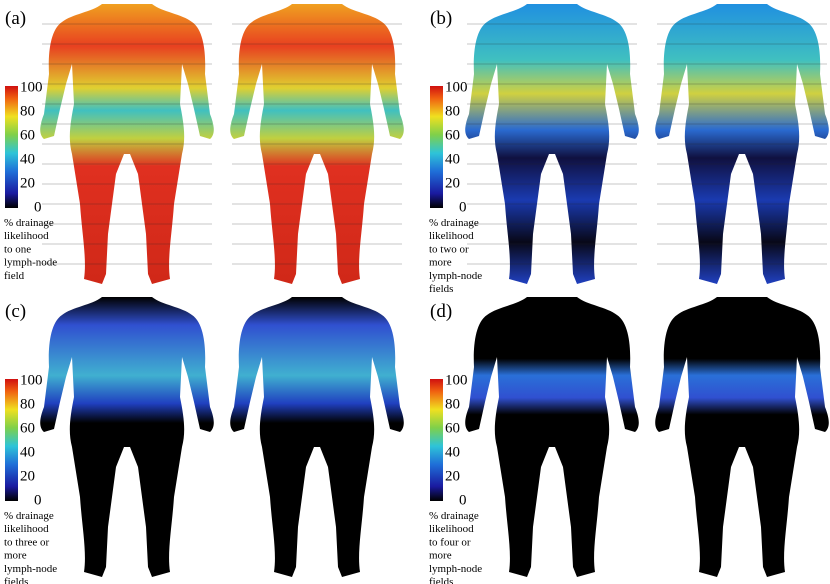 Image resolution: width=830 pixels, height=584 pixels. Describe the element at coordinates (441, 311) in the screenshot. I see `panel-label: (d)` at that location.